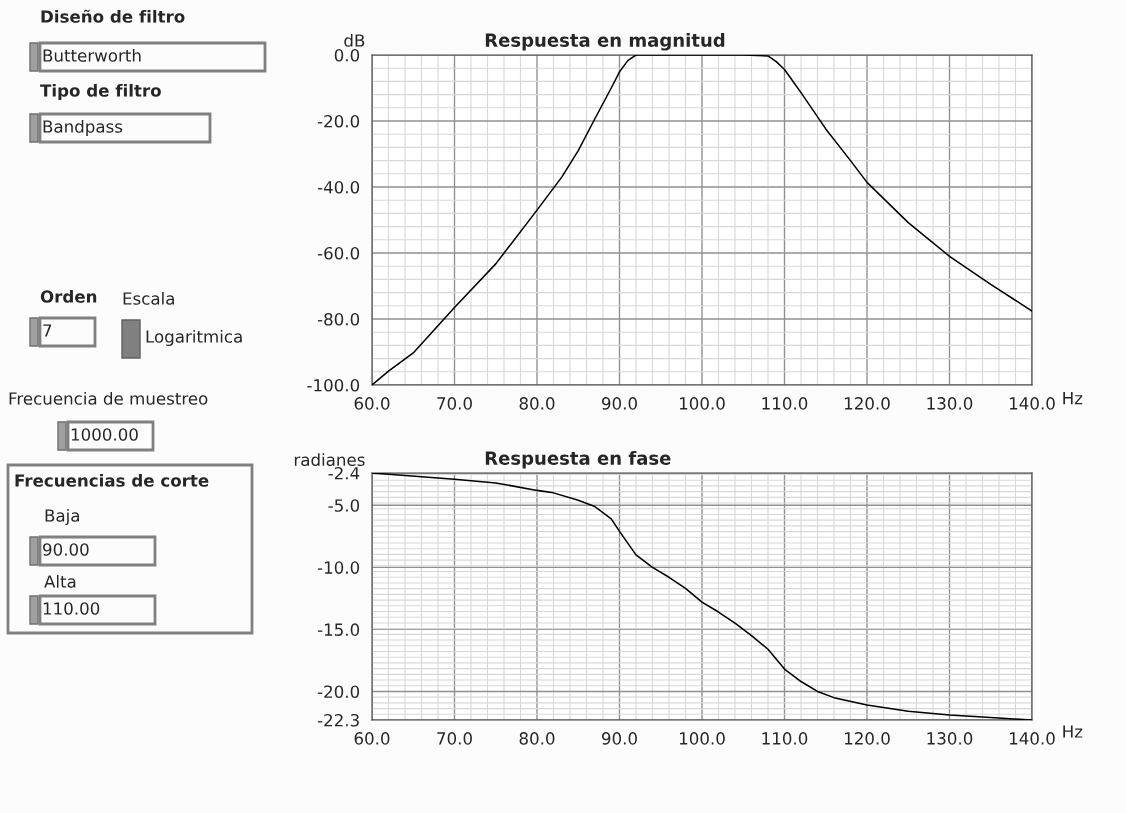 This screenshot has height=813, width=1126. I want to click on text: Logaritmica, so click(194, 338).